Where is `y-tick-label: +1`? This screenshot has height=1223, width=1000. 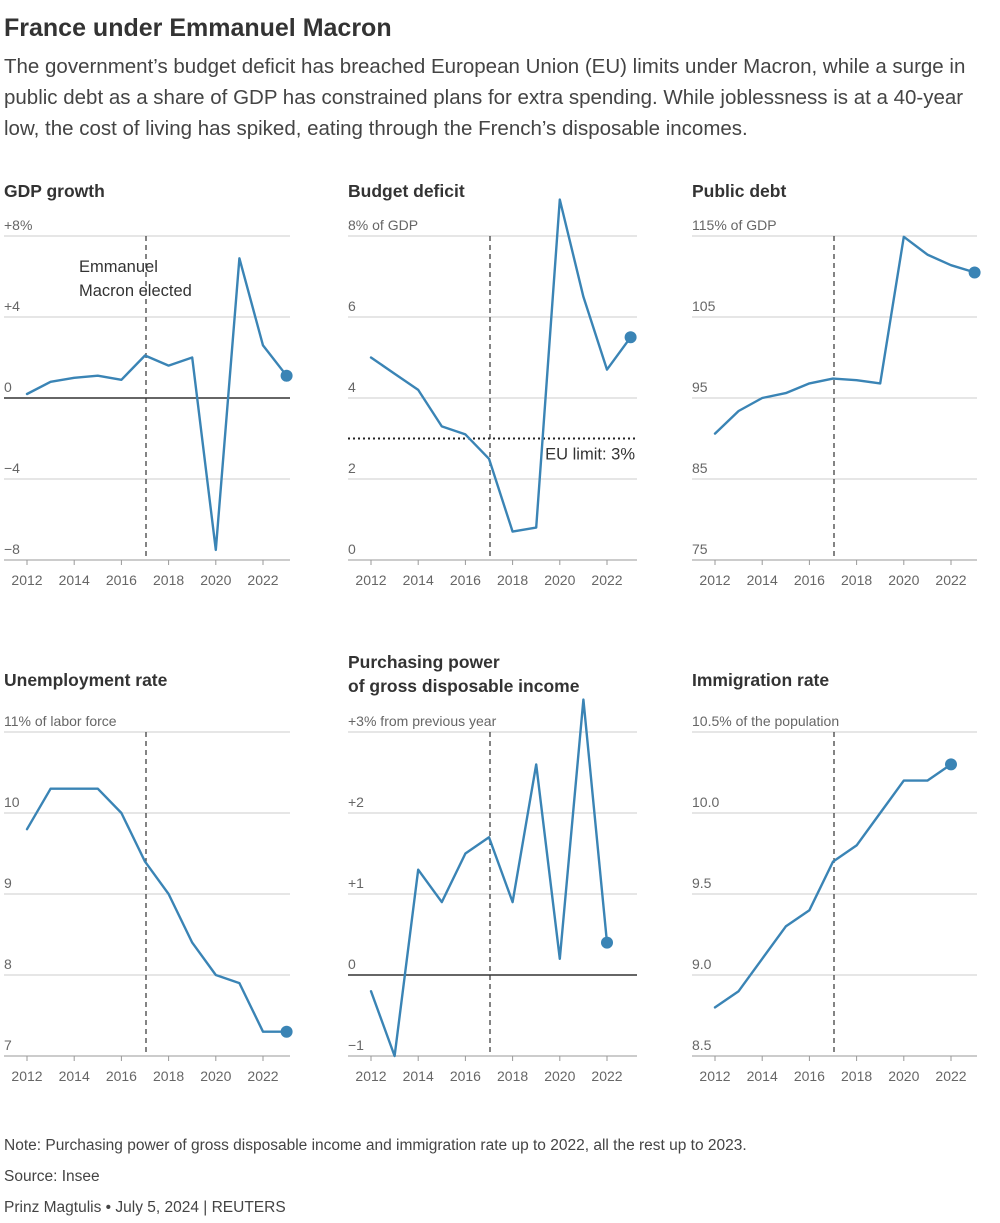
y-tick-label: +1 is located at coordinates (356, 883).